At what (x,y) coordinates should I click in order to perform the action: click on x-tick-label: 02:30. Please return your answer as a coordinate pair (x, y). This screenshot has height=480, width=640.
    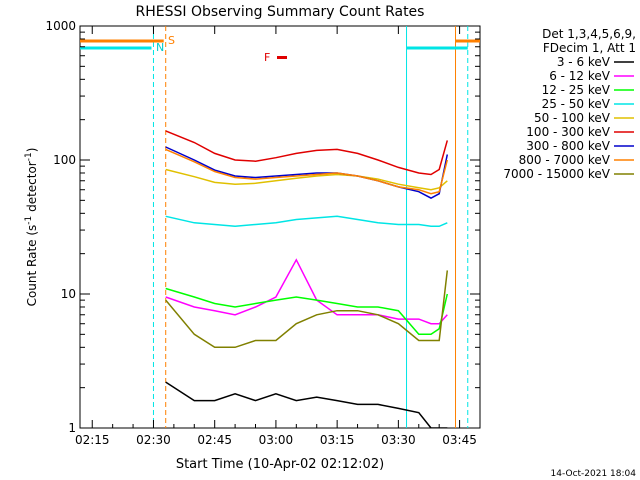
    Looking at the image, I should click on (153, 440).